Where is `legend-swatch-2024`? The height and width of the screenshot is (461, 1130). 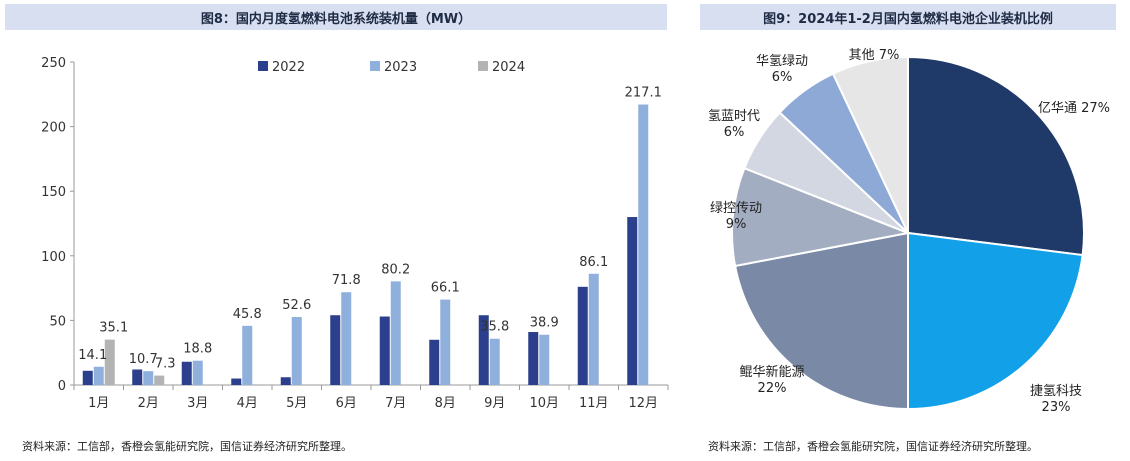 legend-swatch-2024 is located at coordinates (483, 66).